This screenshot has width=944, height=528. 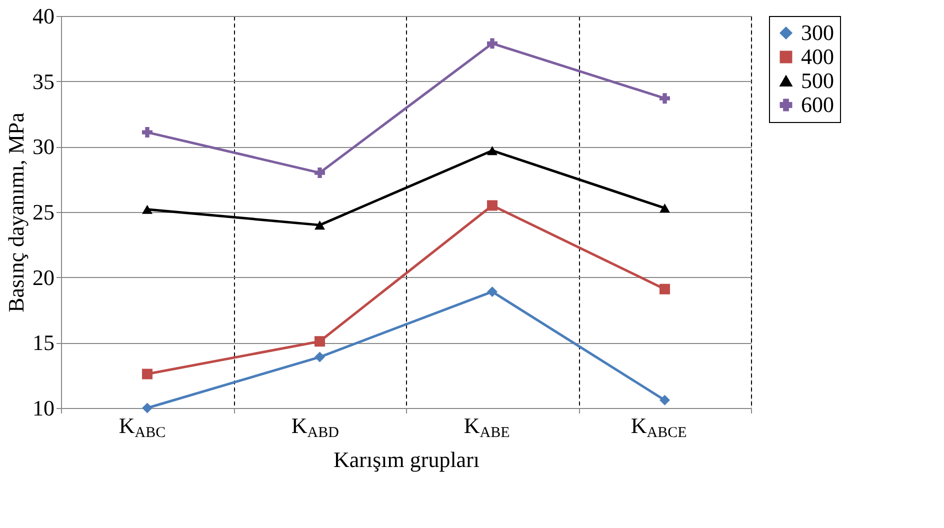 I want to click on y-tick-label: 35, so click(x=43, y=81).